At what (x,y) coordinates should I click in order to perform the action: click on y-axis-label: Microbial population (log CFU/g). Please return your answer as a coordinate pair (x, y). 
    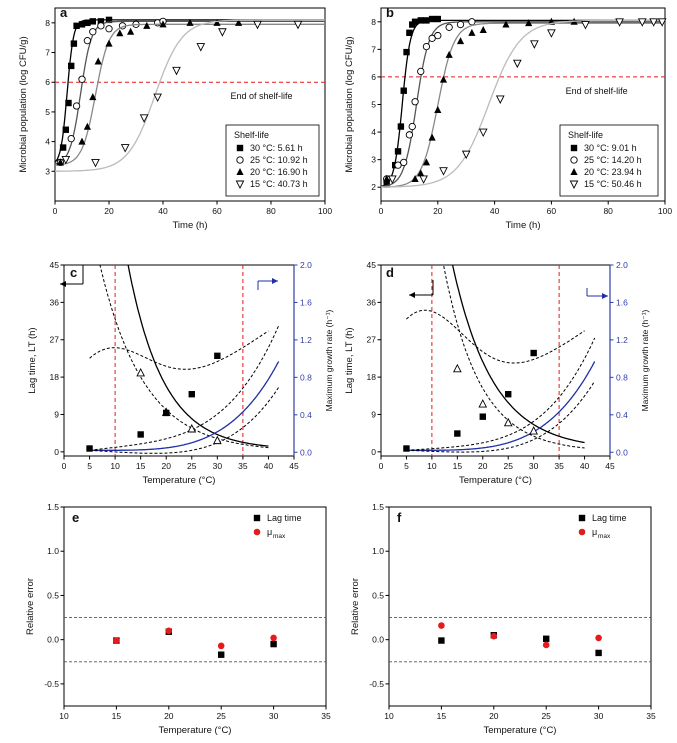
    Looking at the image, I should click on (23, 104).